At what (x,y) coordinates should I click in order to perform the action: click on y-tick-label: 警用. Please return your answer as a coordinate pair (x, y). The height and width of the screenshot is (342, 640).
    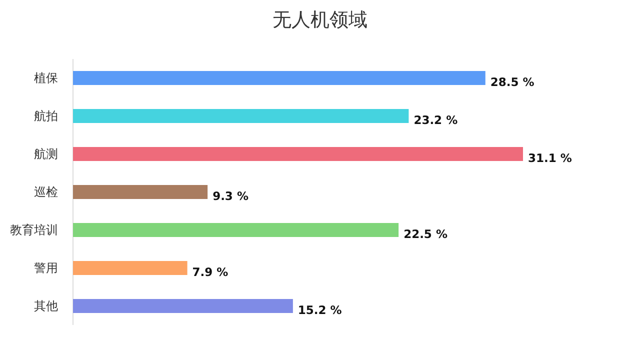
    Looking at the image, I should click on (46, 268).